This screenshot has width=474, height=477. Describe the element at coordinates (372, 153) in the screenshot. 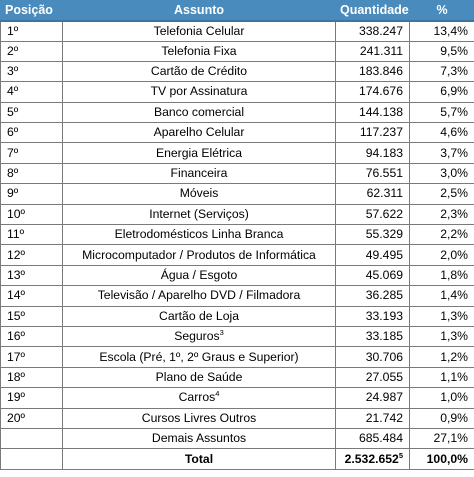

I see `quantity-cell: 94.183` at that location.